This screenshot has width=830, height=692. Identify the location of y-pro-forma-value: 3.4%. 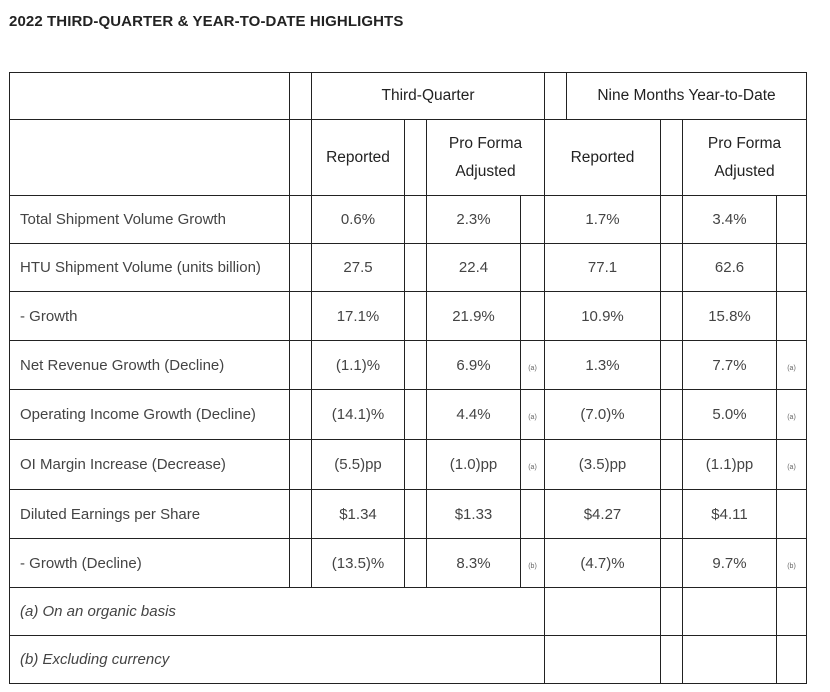
(729, 219).